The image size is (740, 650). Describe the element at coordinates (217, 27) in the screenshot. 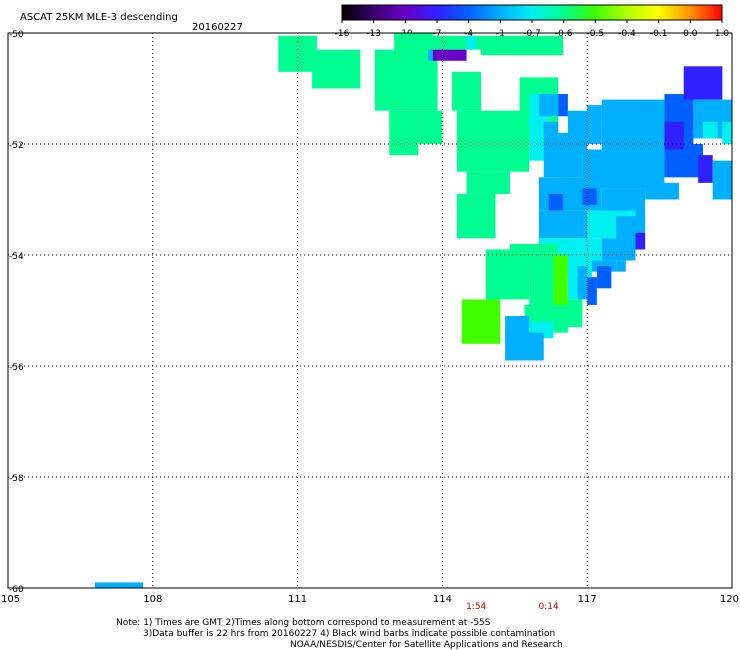

I see `chart-date: 20160227` at that location.